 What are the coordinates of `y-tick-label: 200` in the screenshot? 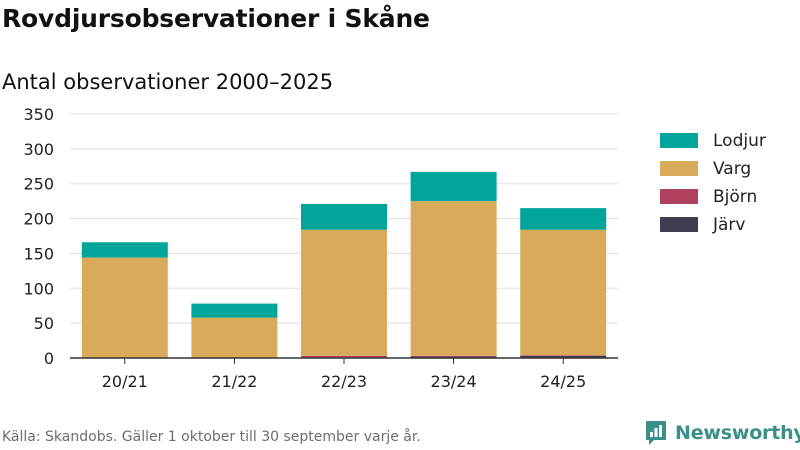 It's located at (38, 219).